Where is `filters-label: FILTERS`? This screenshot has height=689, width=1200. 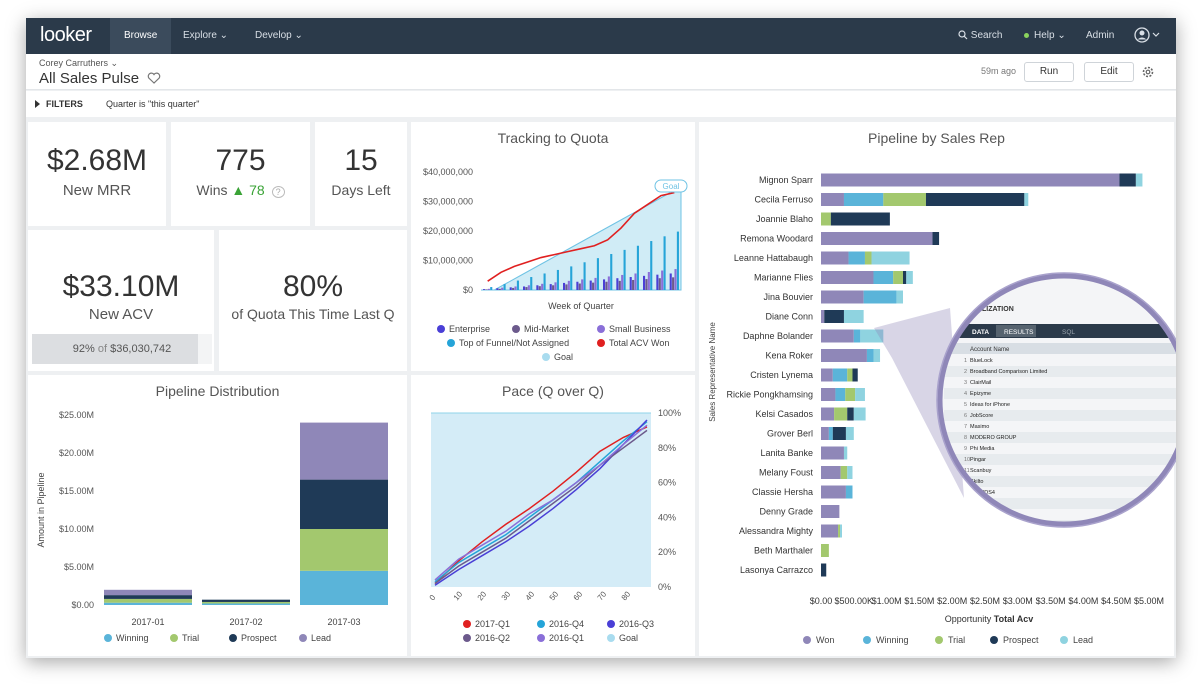
filters-label: FILTERS is located at coordinates (64, 104).